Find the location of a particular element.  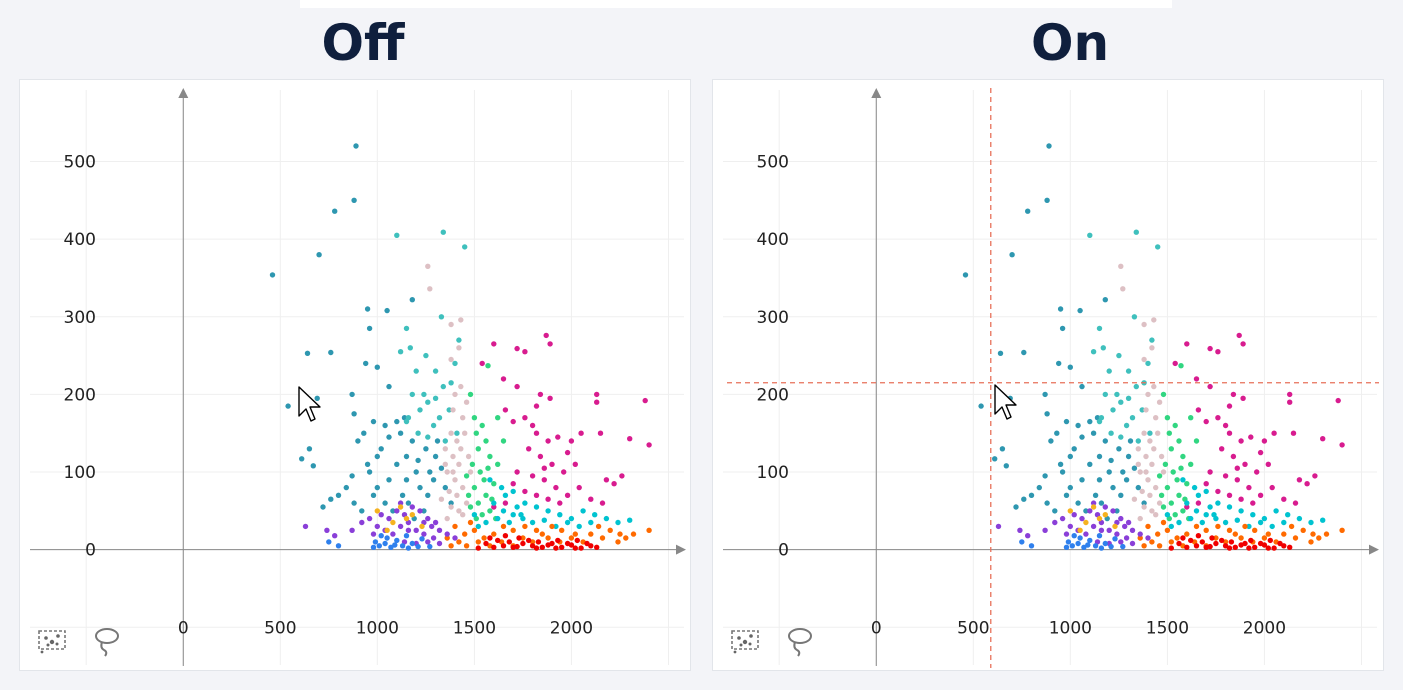

x-tick-label: 500 is located at coordinates (973, 629).